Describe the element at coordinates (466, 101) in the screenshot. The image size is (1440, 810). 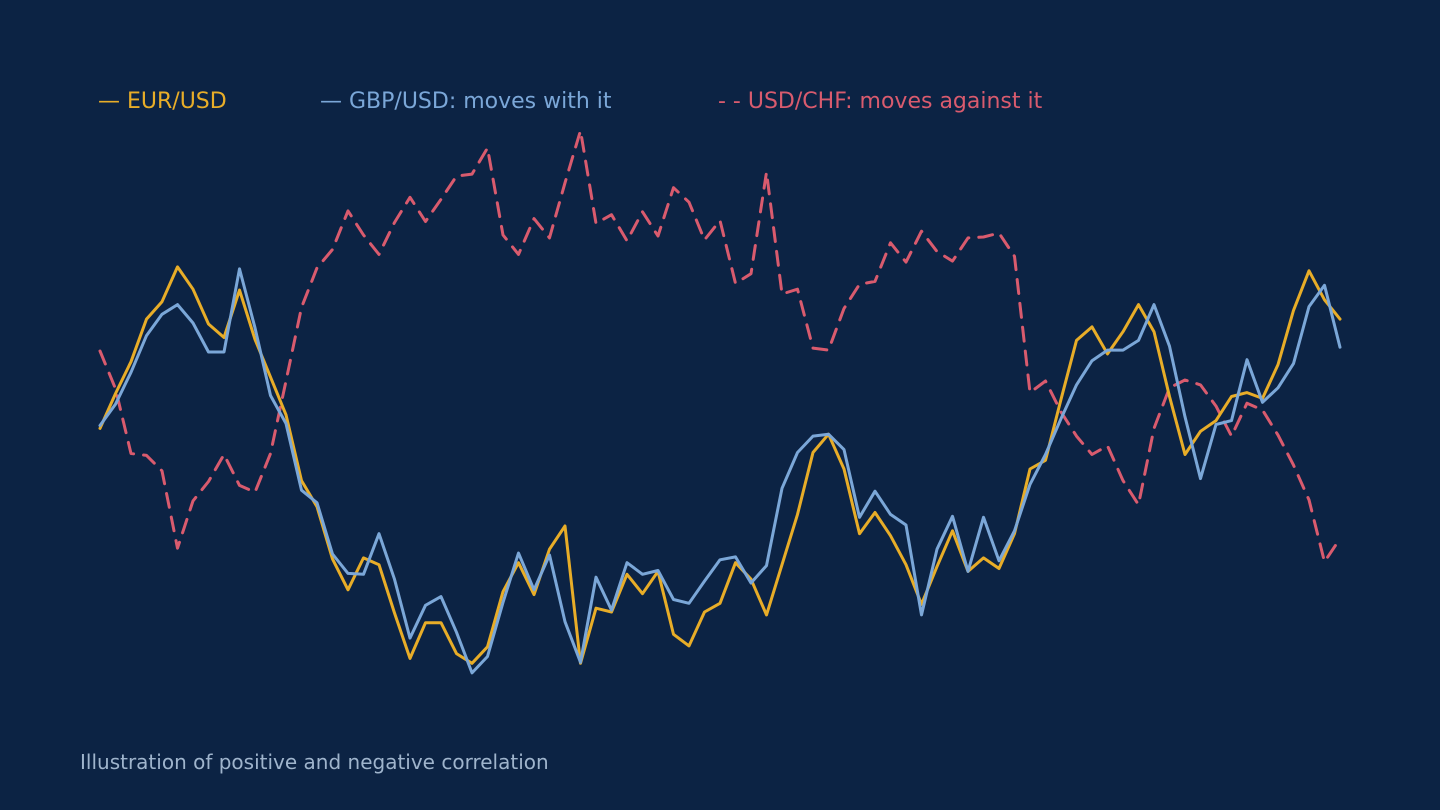
I see `legend-item-gbp-usd: — GBP/USD: moves with it` at that location.